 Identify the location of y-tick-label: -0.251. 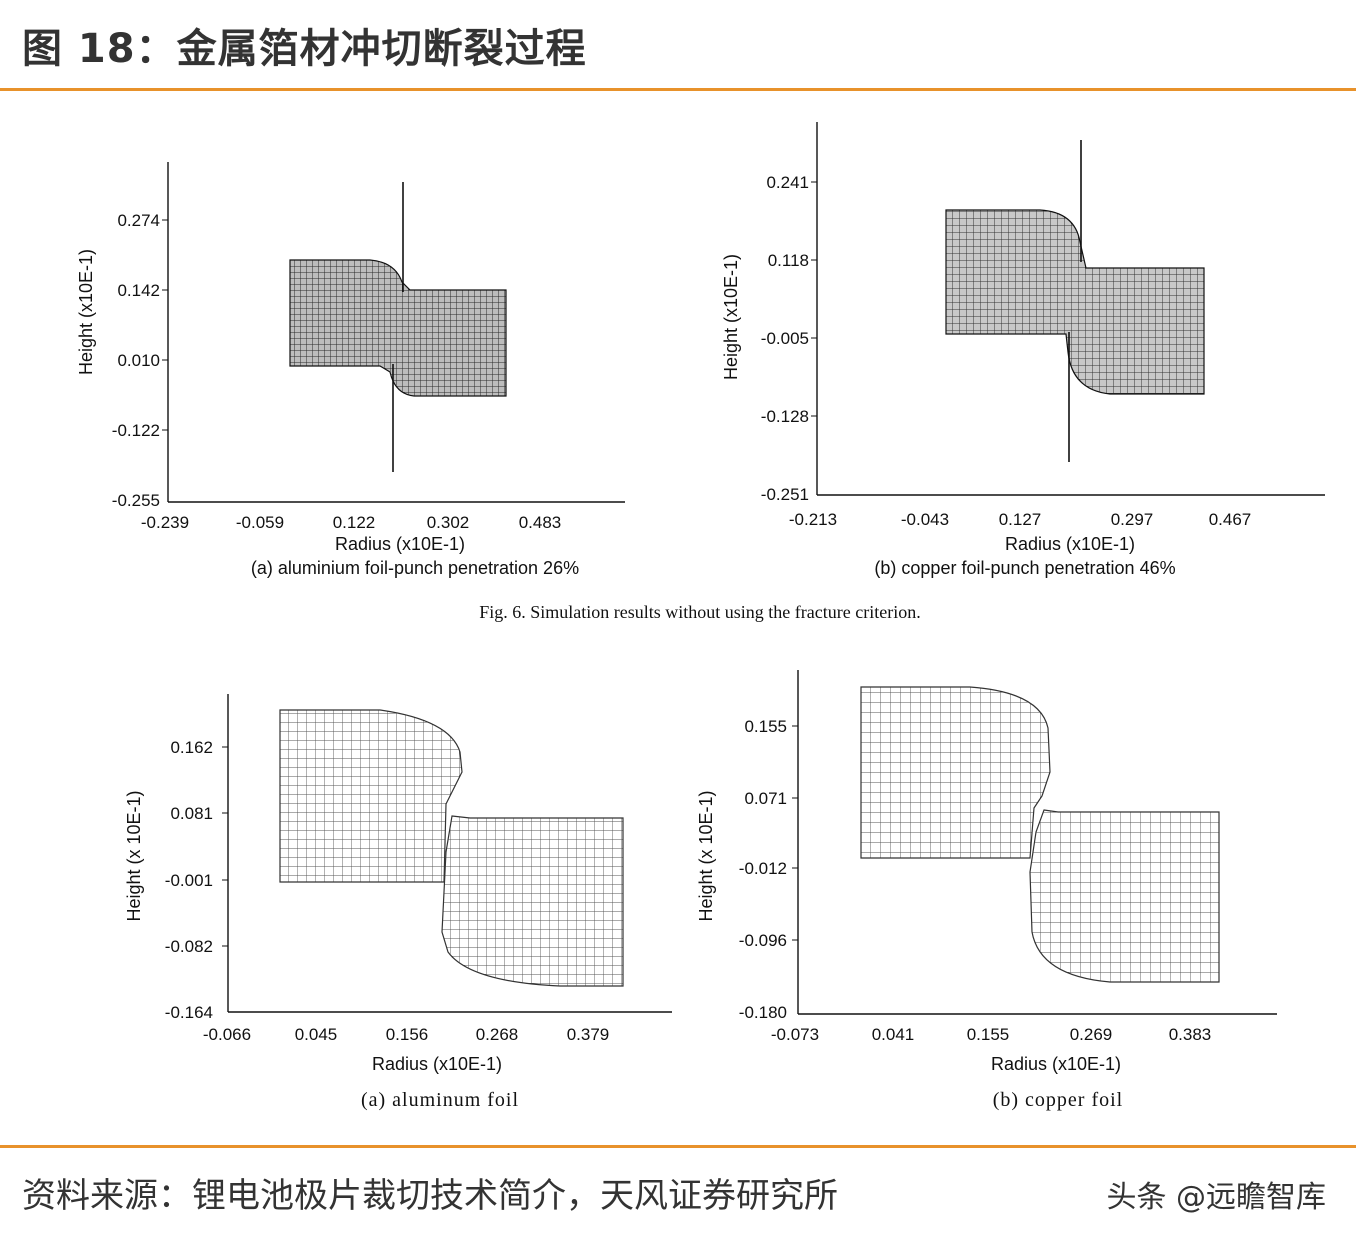
(785, 494).